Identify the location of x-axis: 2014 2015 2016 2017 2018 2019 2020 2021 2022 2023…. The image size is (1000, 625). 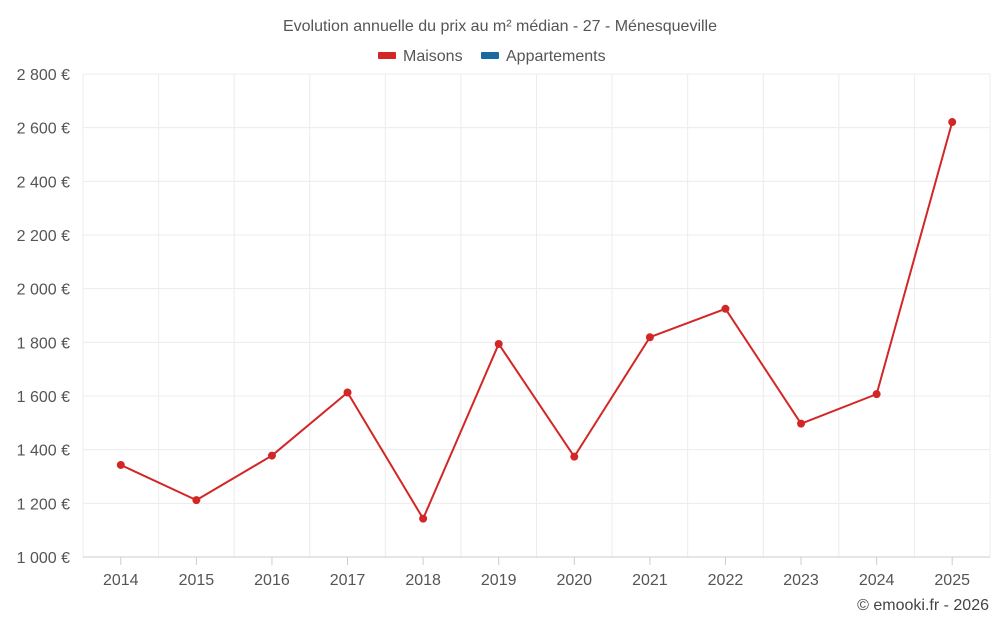
(536, 572).